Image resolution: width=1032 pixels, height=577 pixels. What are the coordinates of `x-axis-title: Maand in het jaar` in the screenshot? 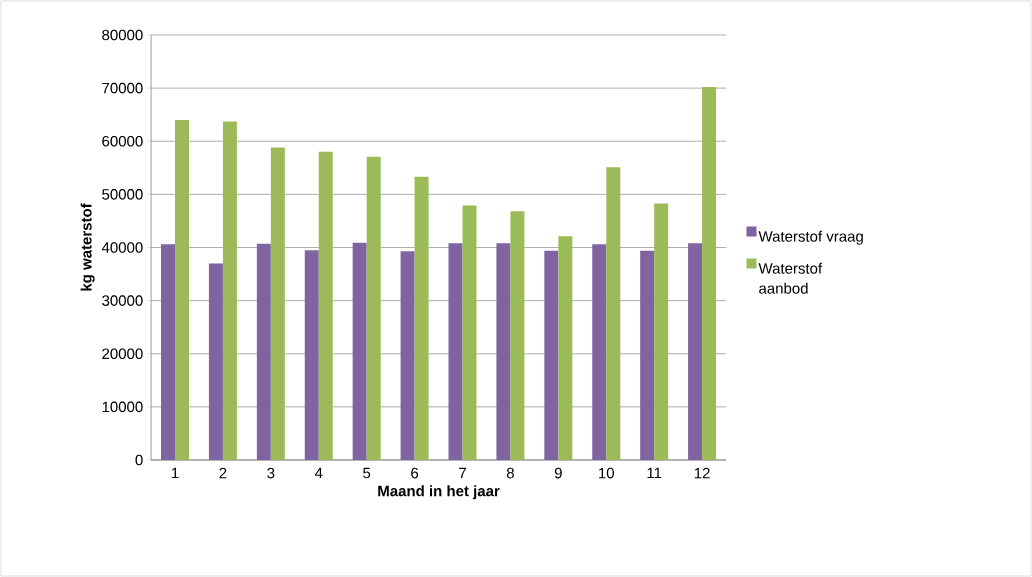 It's located at (439, 492).